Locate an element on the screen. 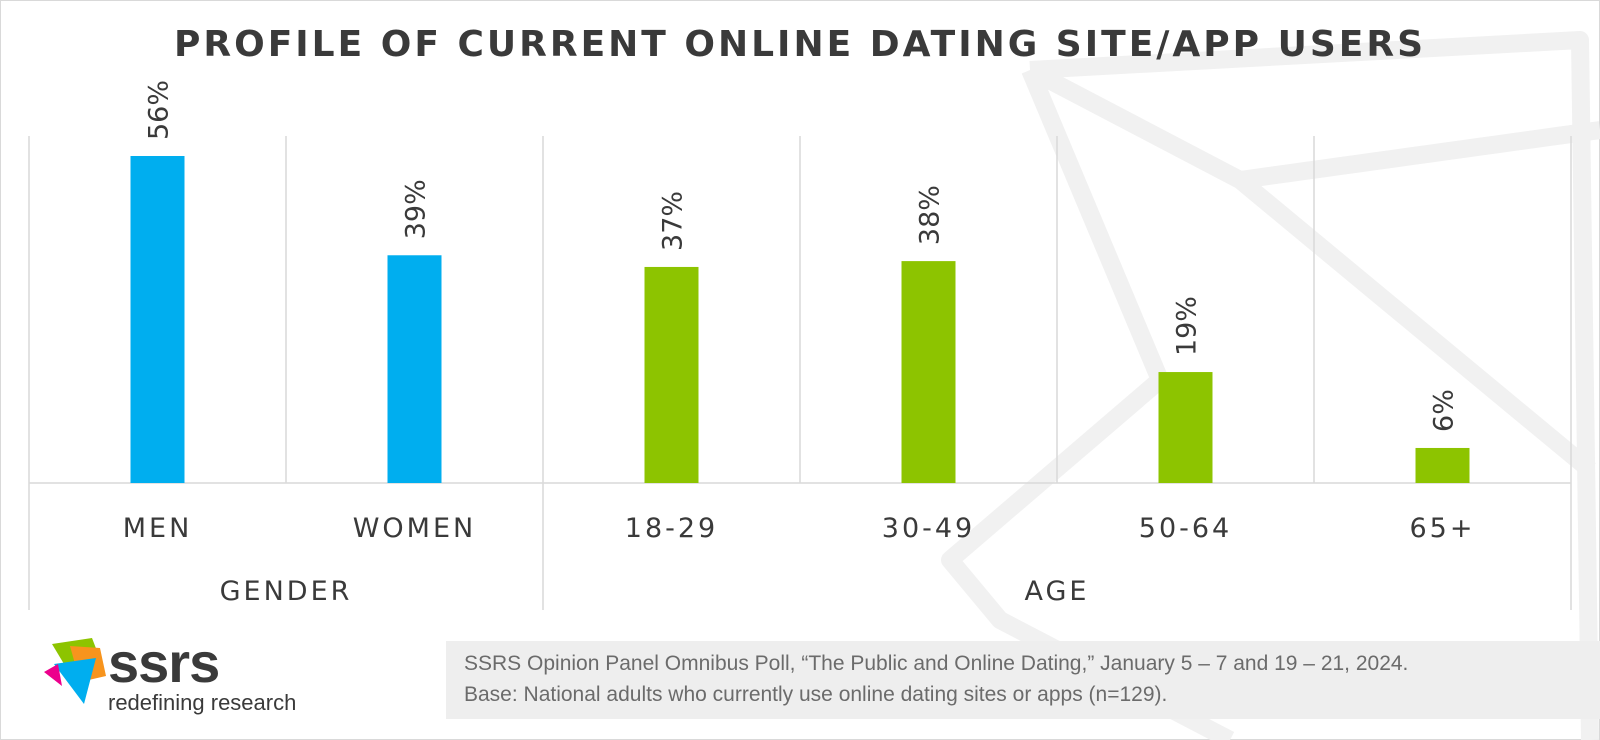 This screenshot has height=740, width=1600. category-label-30-49: 30-49 is located at coordinates (928, 528).